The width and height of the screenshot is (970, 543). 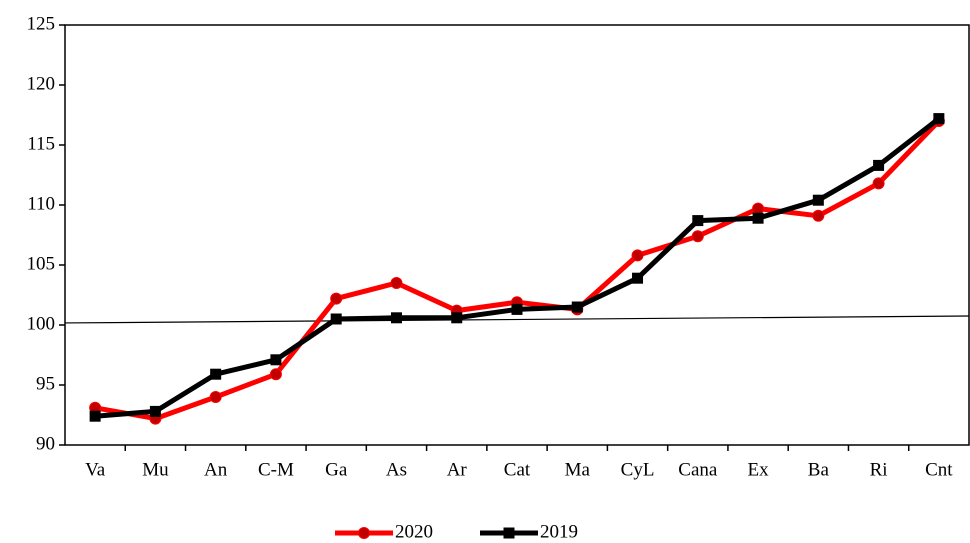 What do you see at coordinates (939, 469) in the screenshot?
I see `x-tick-label: Cnt` at bounding box center [939, 469].